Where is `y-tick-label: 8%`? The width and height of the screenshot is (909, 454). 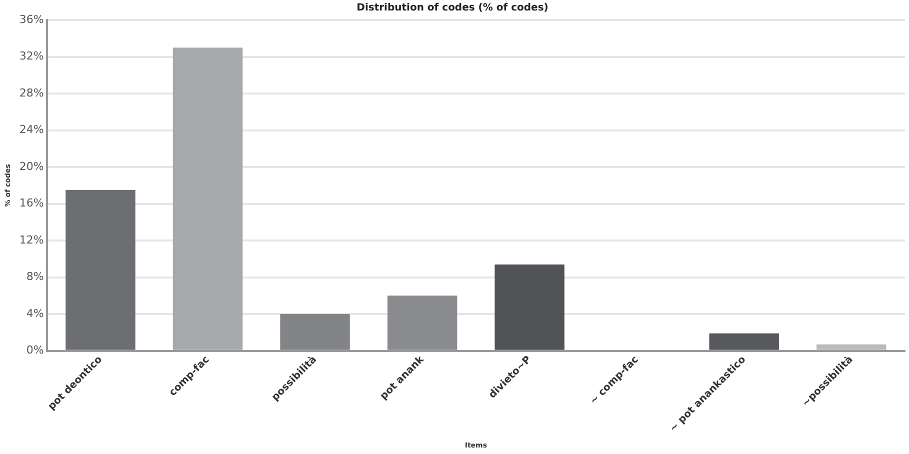
y-tick-label: 8% is located at coordinates (35, 277).